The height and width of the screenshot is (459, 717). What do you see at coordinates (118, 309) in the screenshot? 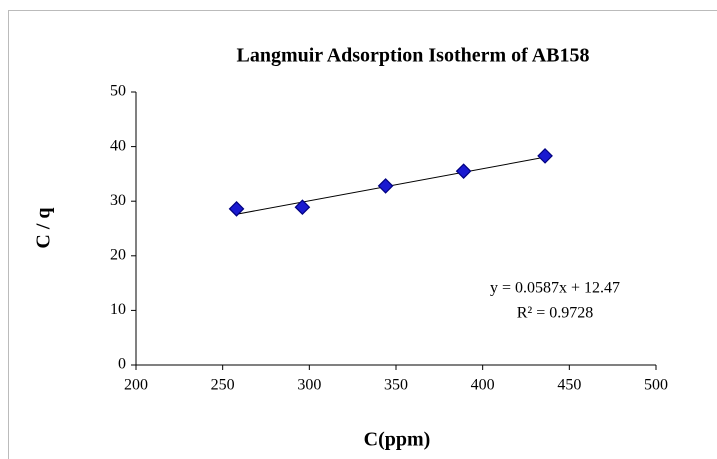
I see `y-tick-label: 10` at bounding box center [118, 309].